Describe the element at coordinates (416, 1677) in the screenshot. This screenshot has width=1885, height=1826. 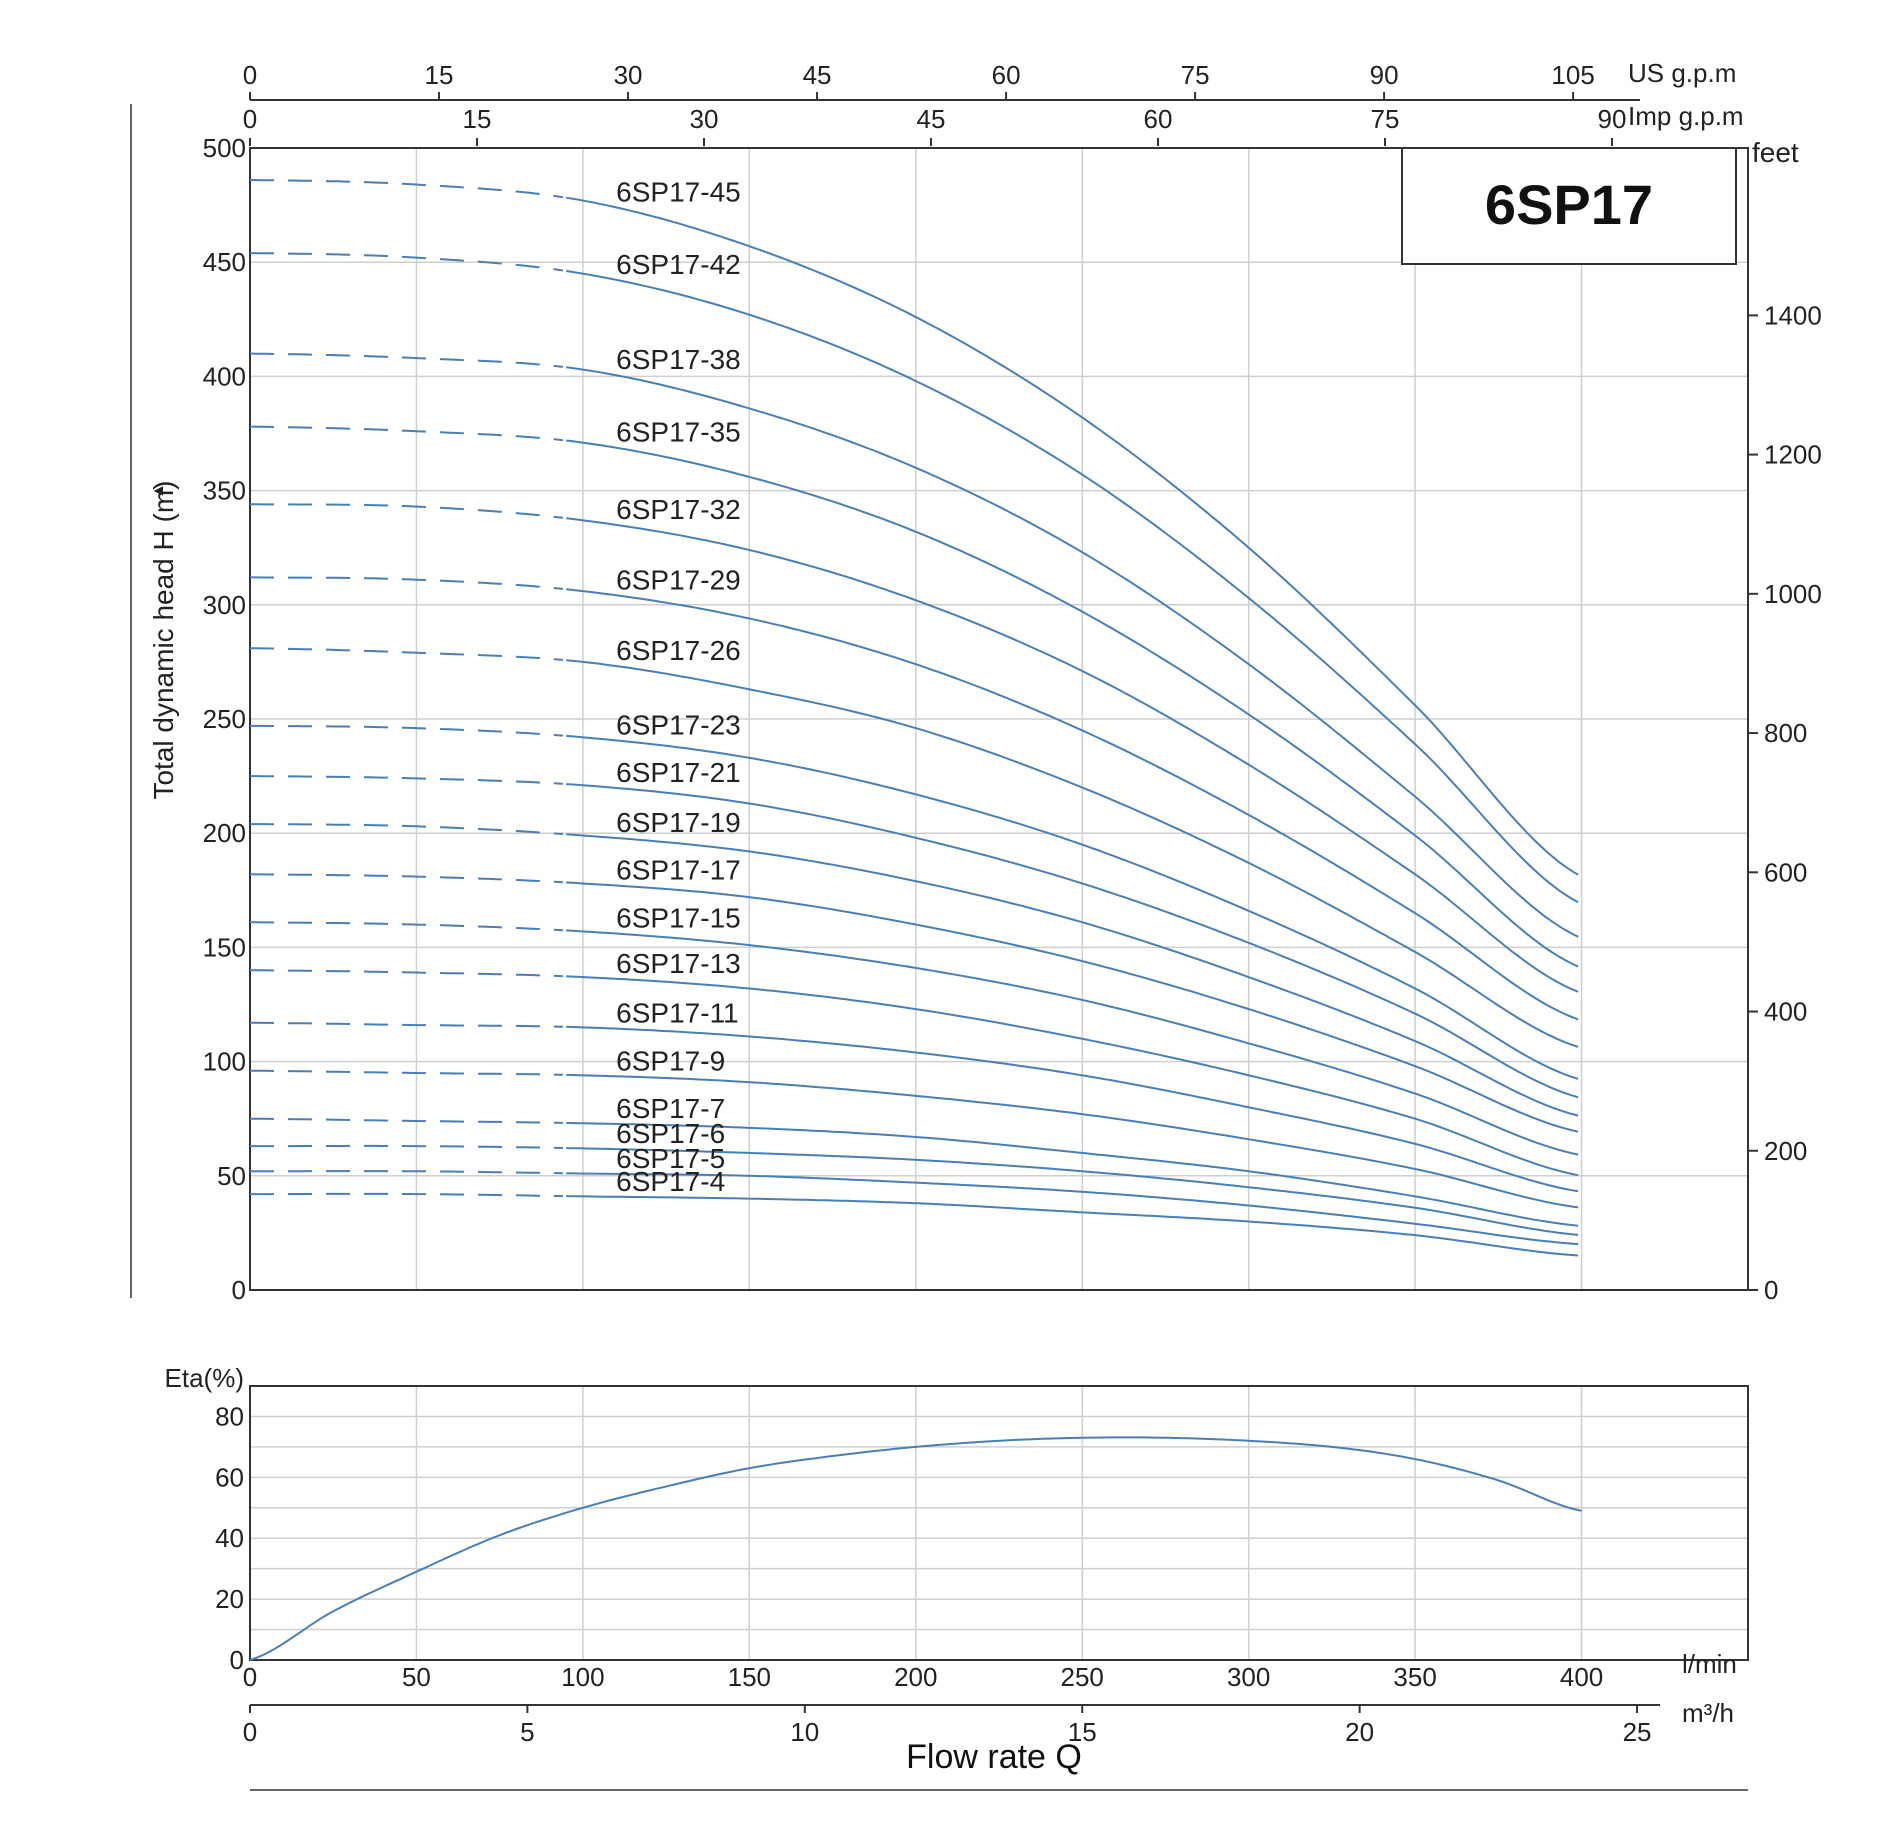
I see `x-tick-label-lmin: 50` at that location.